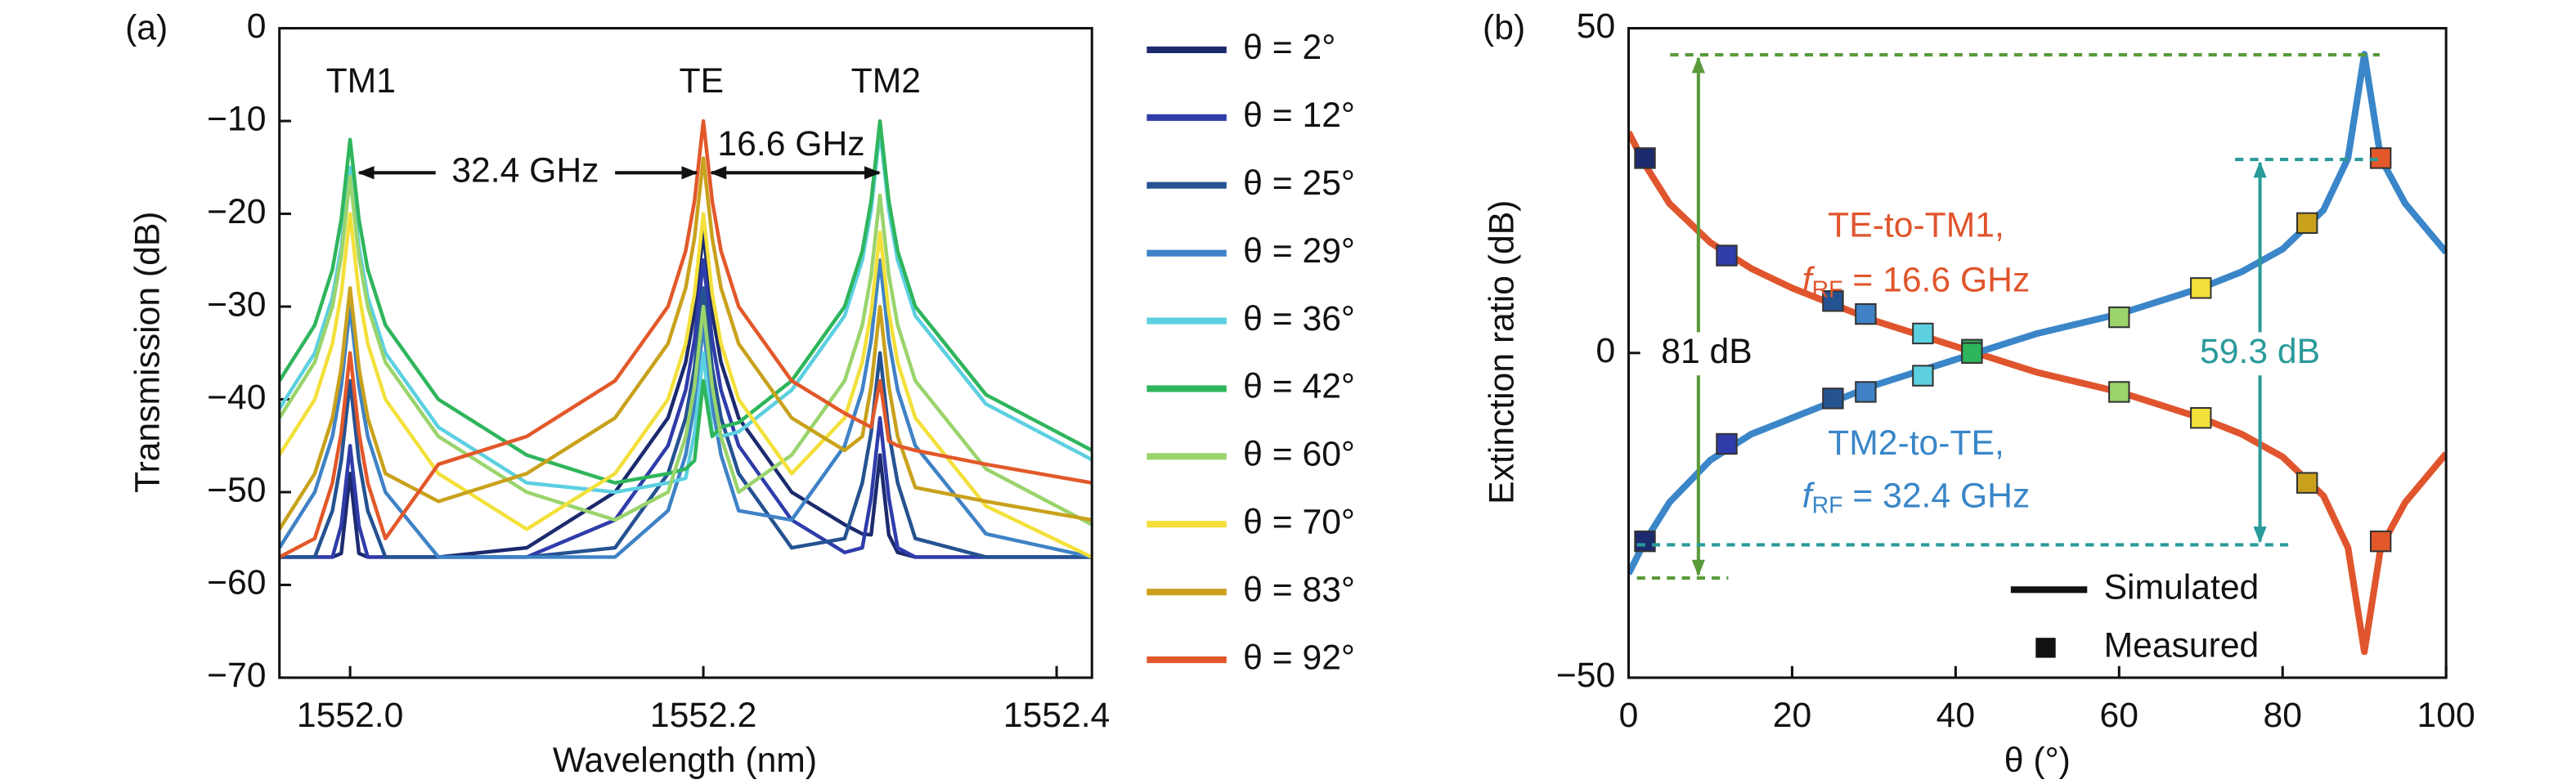 This screenshot has height=784, width=2576. What do you see at coordinates (1504, 28) in the screenshot?
I see `panel-label: (b)` at bounding box center [1504, 28].